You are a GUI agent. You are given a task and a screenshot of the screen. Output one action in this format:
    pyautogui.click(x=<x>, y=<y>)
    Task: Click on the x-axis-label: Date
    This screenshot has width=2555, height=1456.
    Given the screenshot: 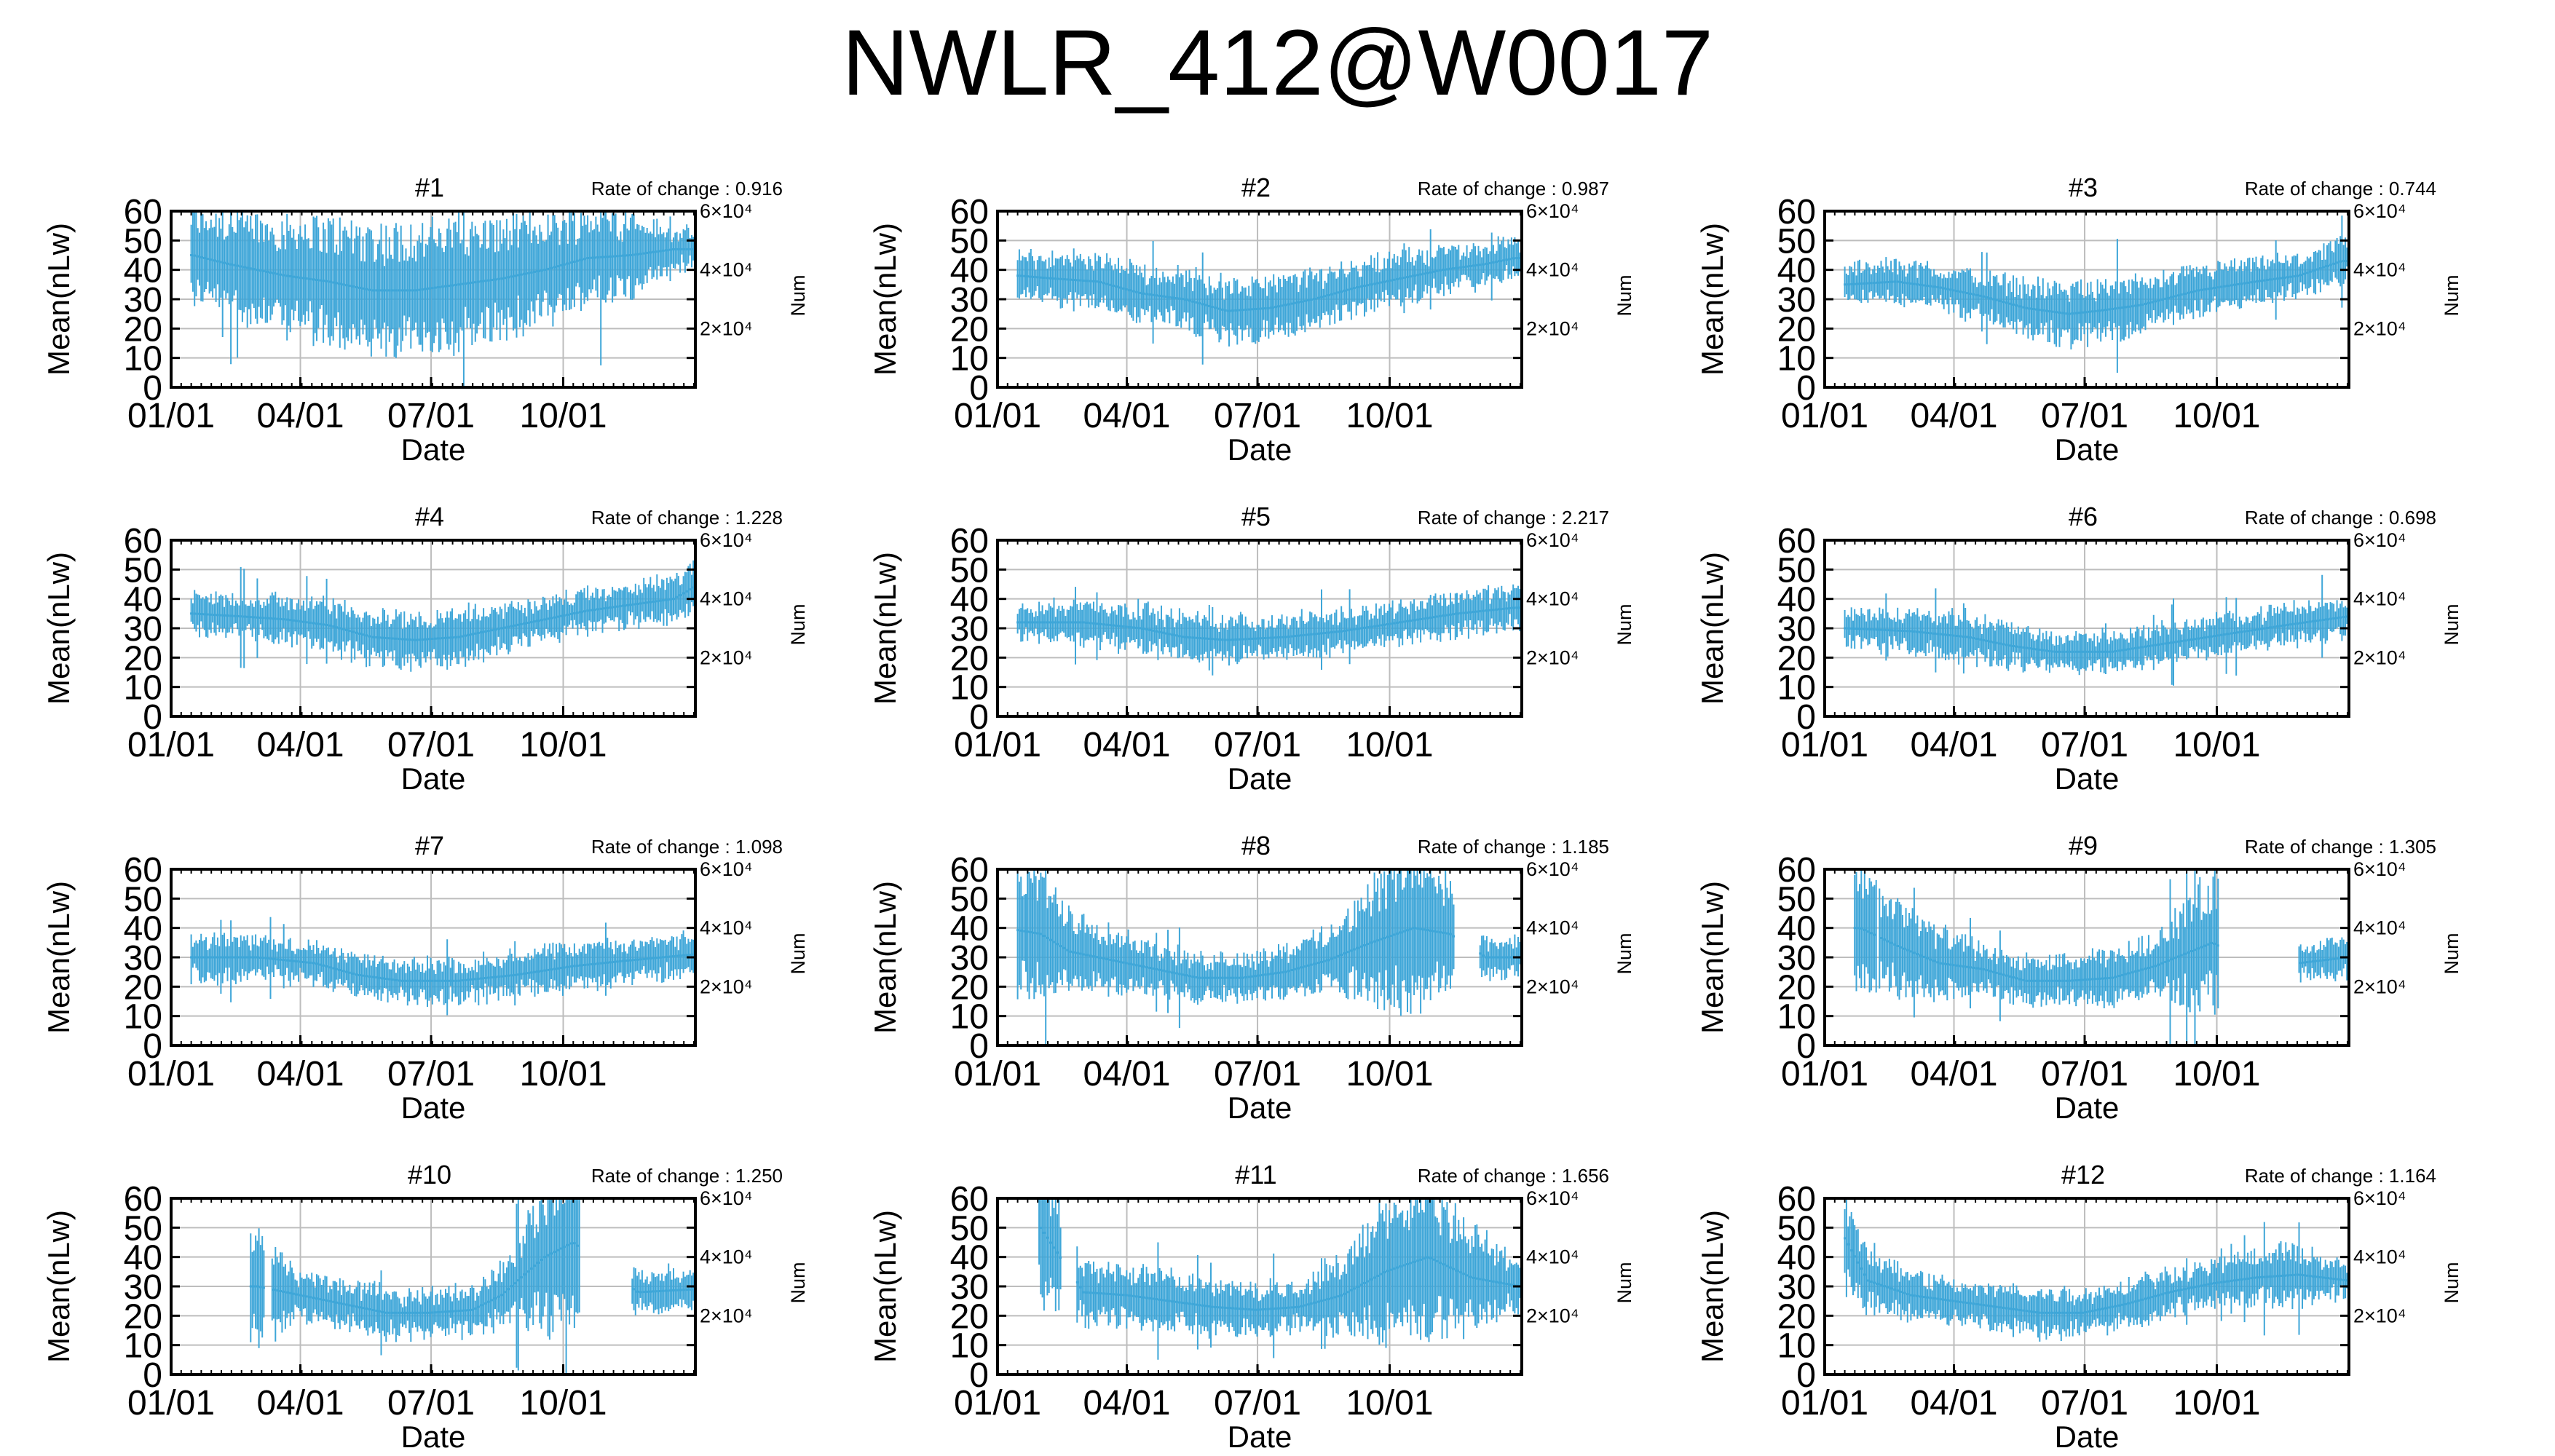 What is the action you would take?
    pyautogui.click(x=1260, y=778)
    